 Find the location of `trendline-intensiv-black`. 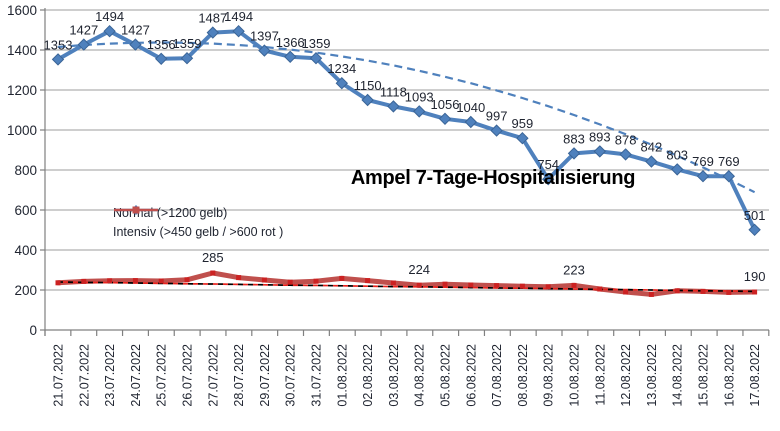

trendline-intensiv-black is located at coordinates (406, 287).